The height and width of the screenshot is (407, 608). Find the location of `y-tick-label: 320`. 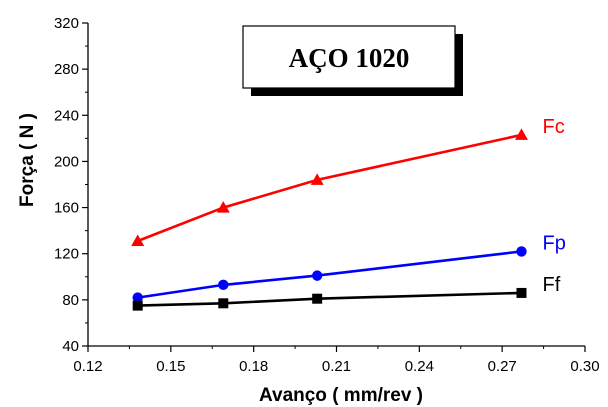

y-tick-label: 320 is located at coordinates (66, 23).